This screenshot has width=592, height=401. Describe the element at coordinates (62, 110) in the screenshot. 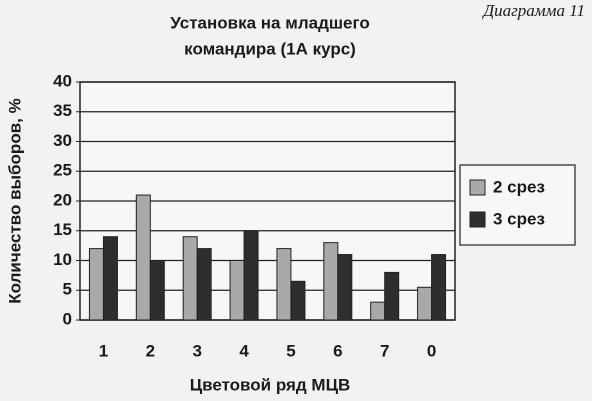

I see `y-tick-label: 35` at that location.